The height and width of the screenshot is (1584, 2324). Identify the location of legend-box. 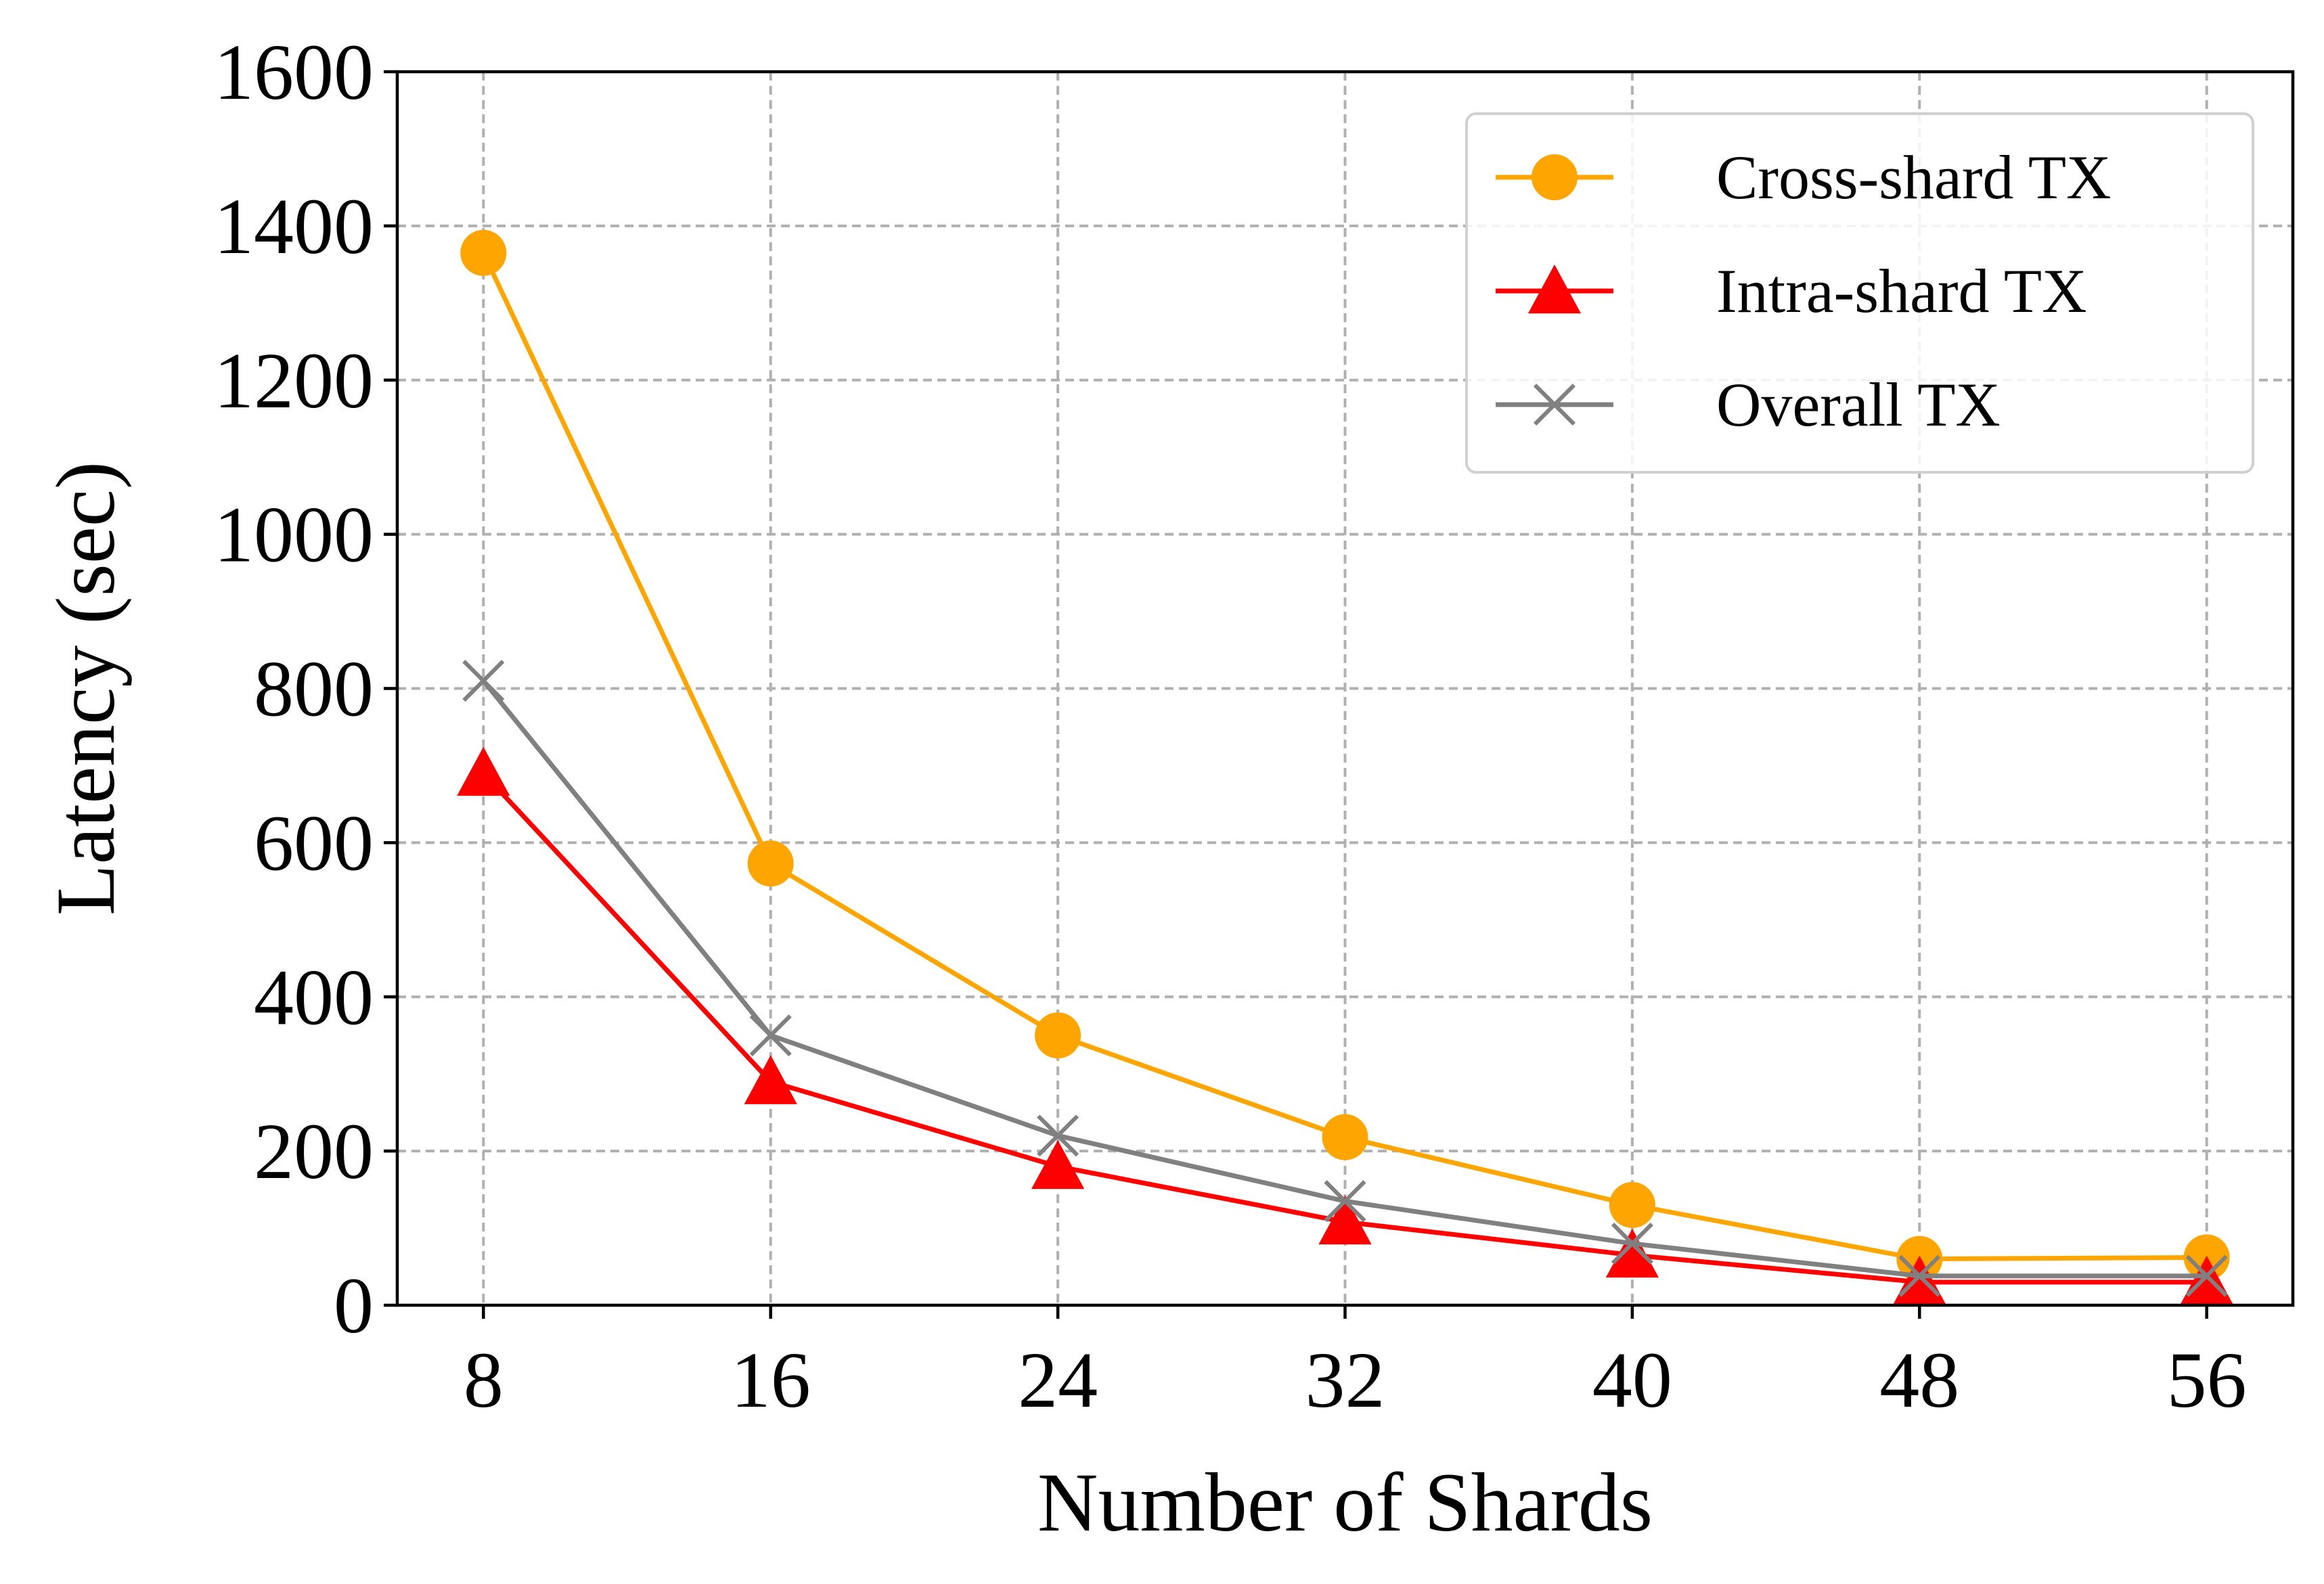
(1859, 293).